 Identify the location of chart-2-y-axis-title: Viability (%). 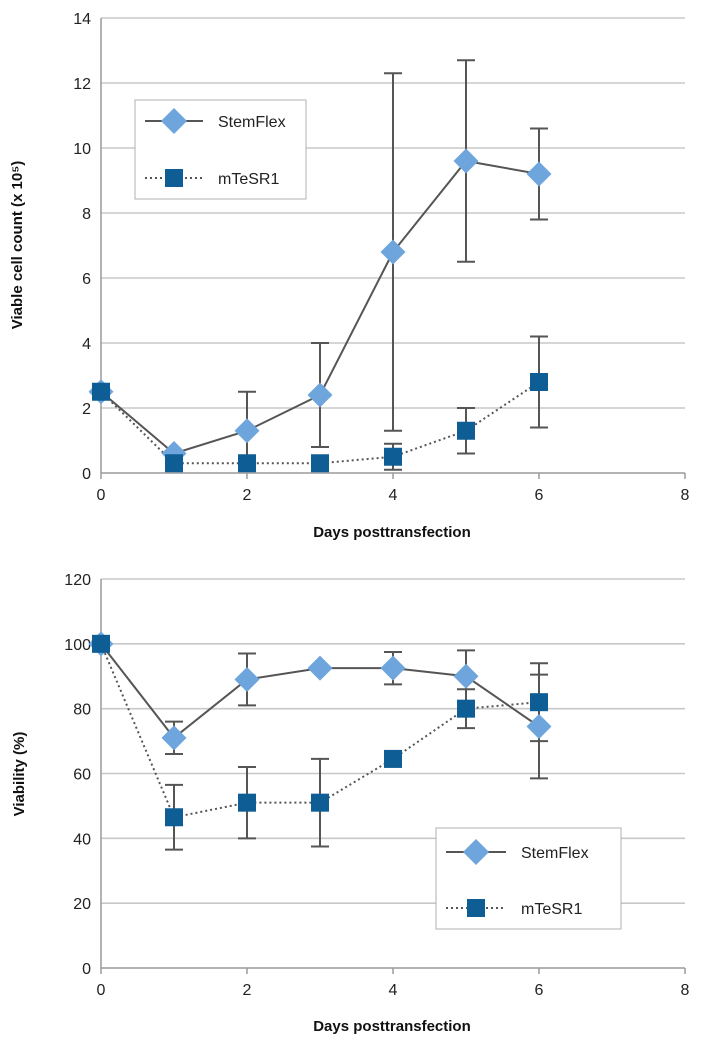
(19, 774).